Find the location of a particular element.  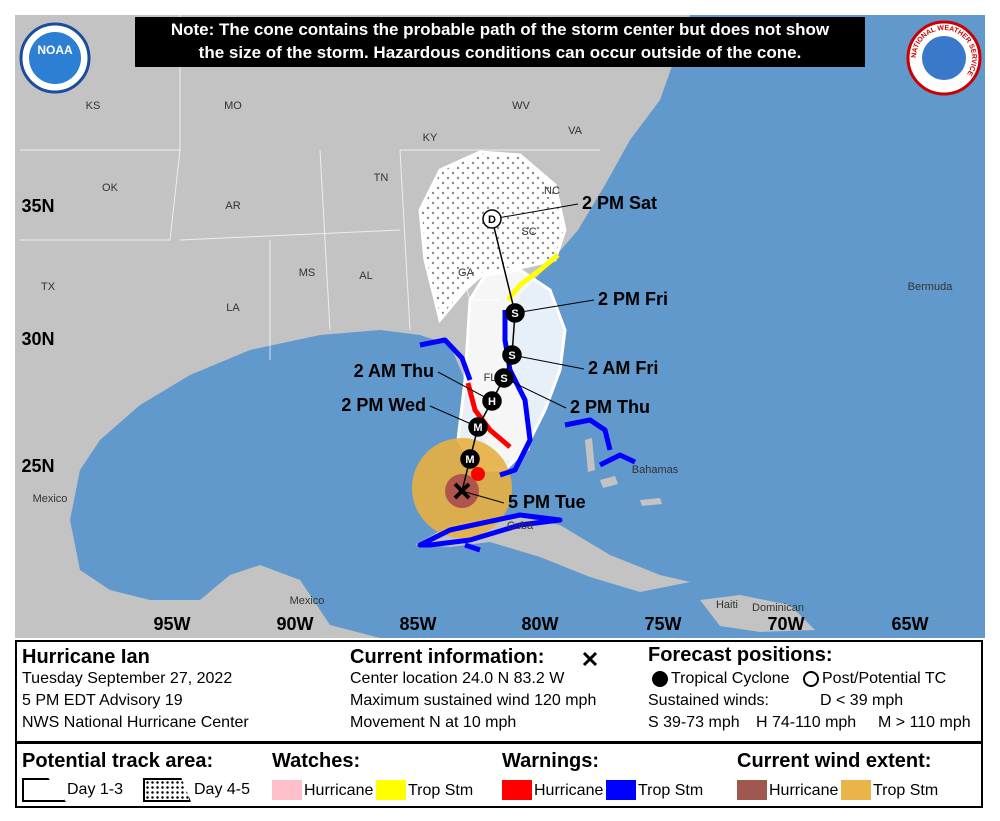

latitude-label: 35N is located at coordinates (37, 206).